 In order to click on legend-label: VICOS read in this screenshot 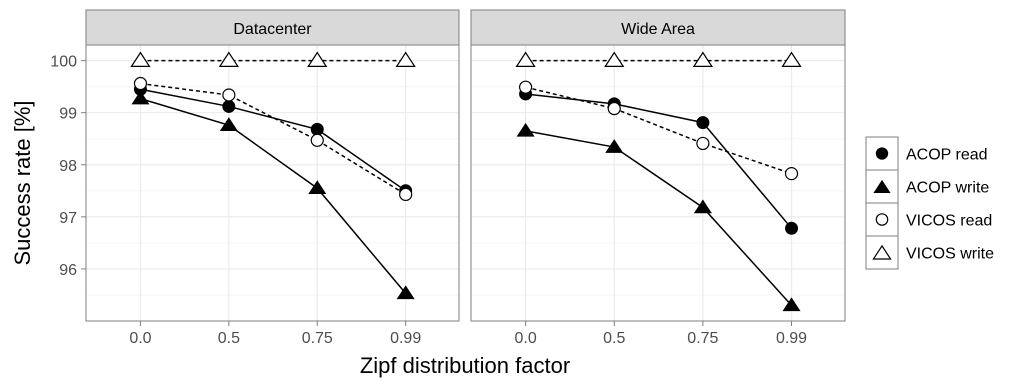, I will do `click(949, 221)`.